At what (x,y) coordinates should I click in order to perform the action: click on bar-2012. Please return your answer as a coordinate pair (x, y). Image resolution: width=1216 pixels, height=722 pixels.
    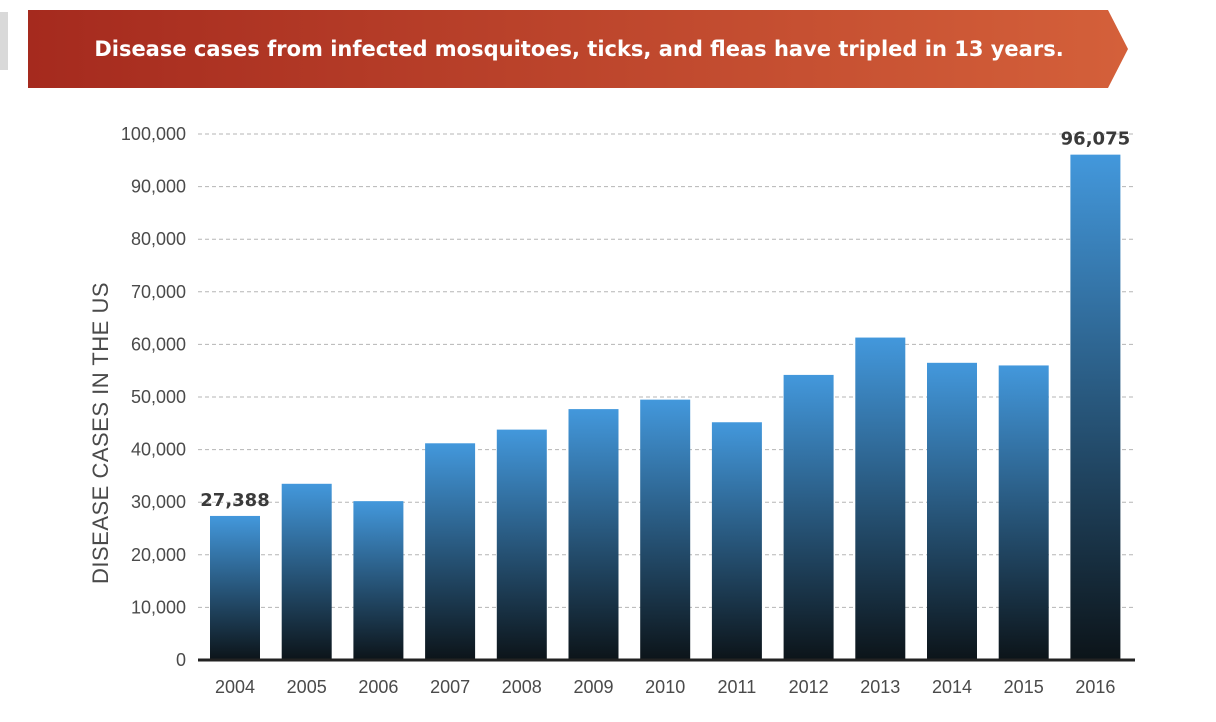
    Looking at the image, I should click on (808, 517).